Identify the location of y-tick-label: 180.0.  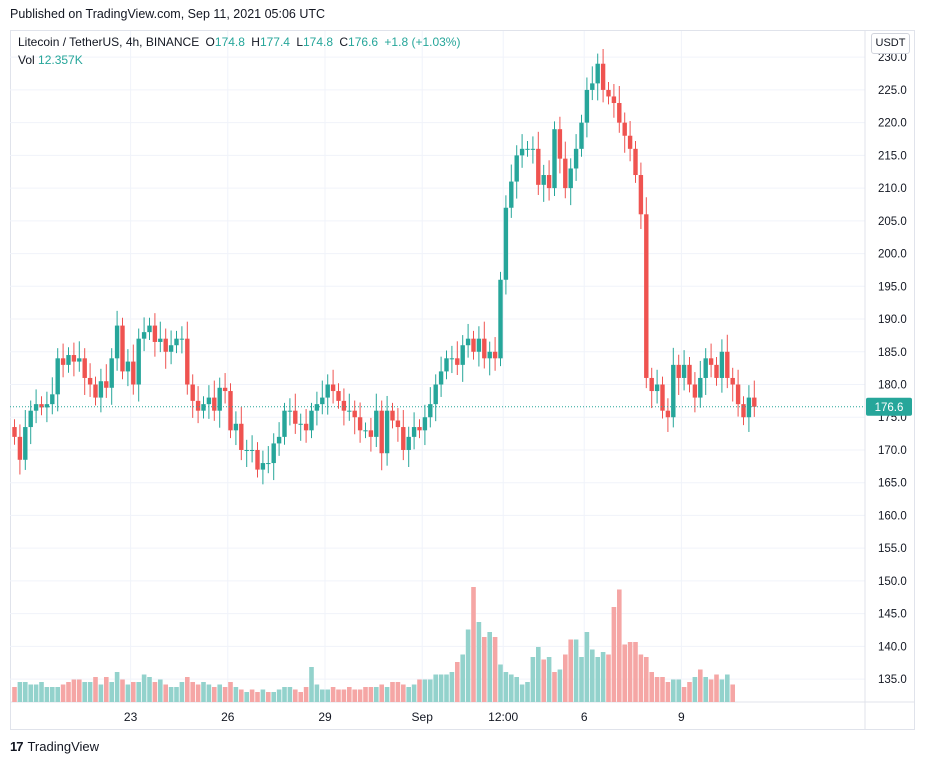
(892, 386).